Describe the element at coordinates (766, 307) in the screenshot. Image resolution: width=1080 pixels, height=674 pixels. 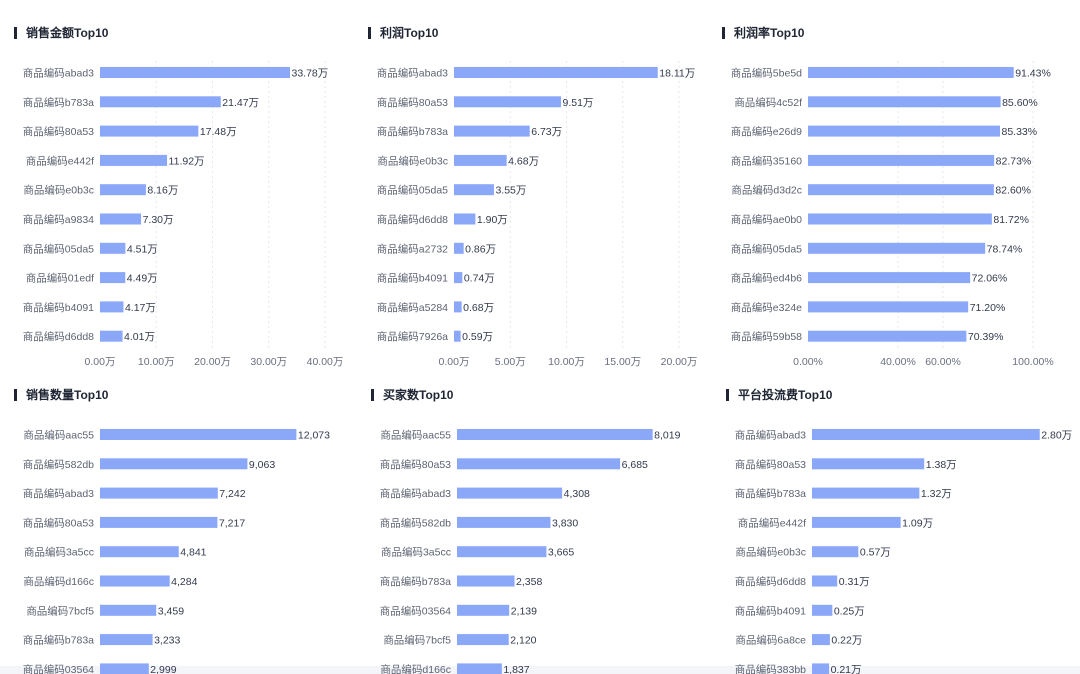
I see `category-label: 商品编码e324e` at that location.